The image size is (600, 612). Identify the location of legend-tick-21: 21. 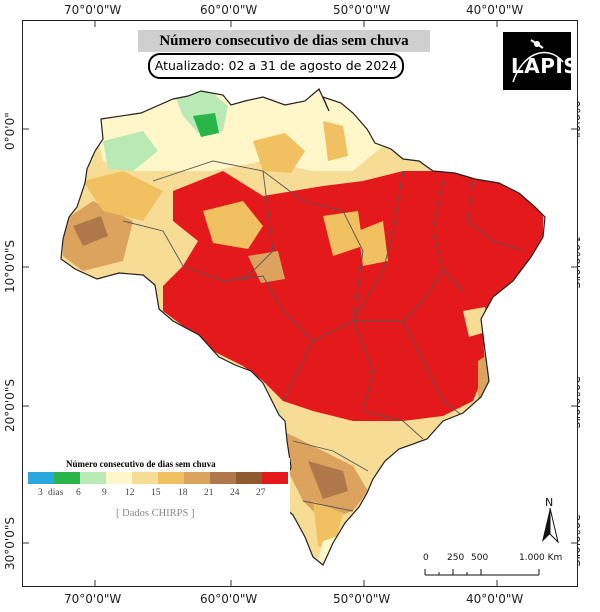
(209, 493).